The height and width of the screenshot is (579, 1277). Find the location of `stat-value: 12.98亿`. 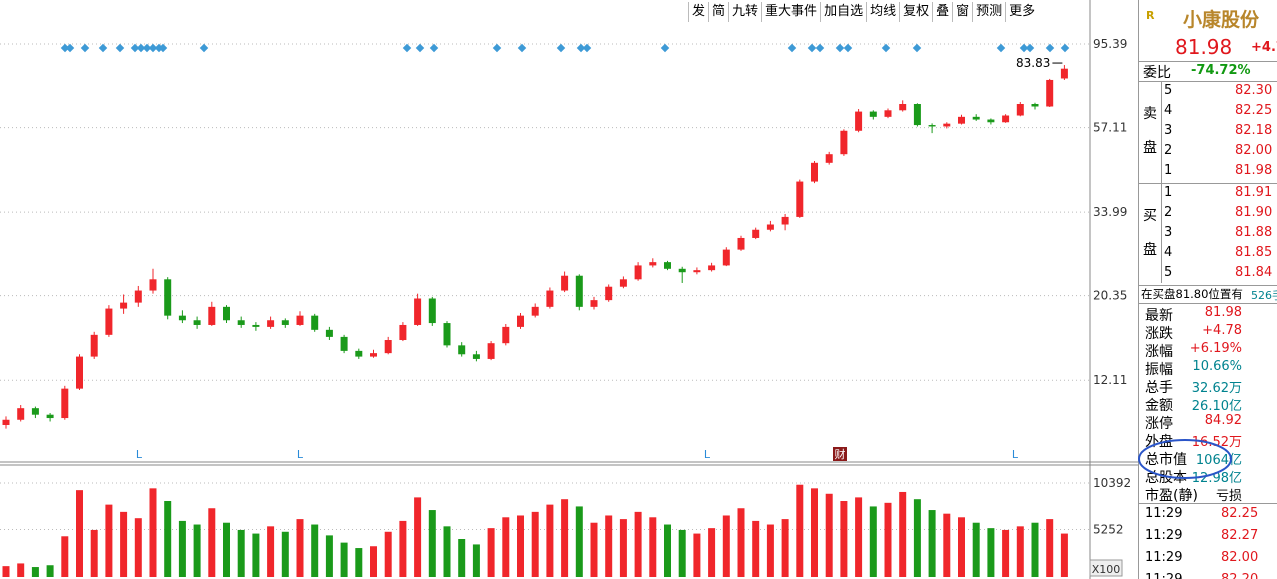

stat-value: 12.98亿 is located at coordinates (1216, 478).